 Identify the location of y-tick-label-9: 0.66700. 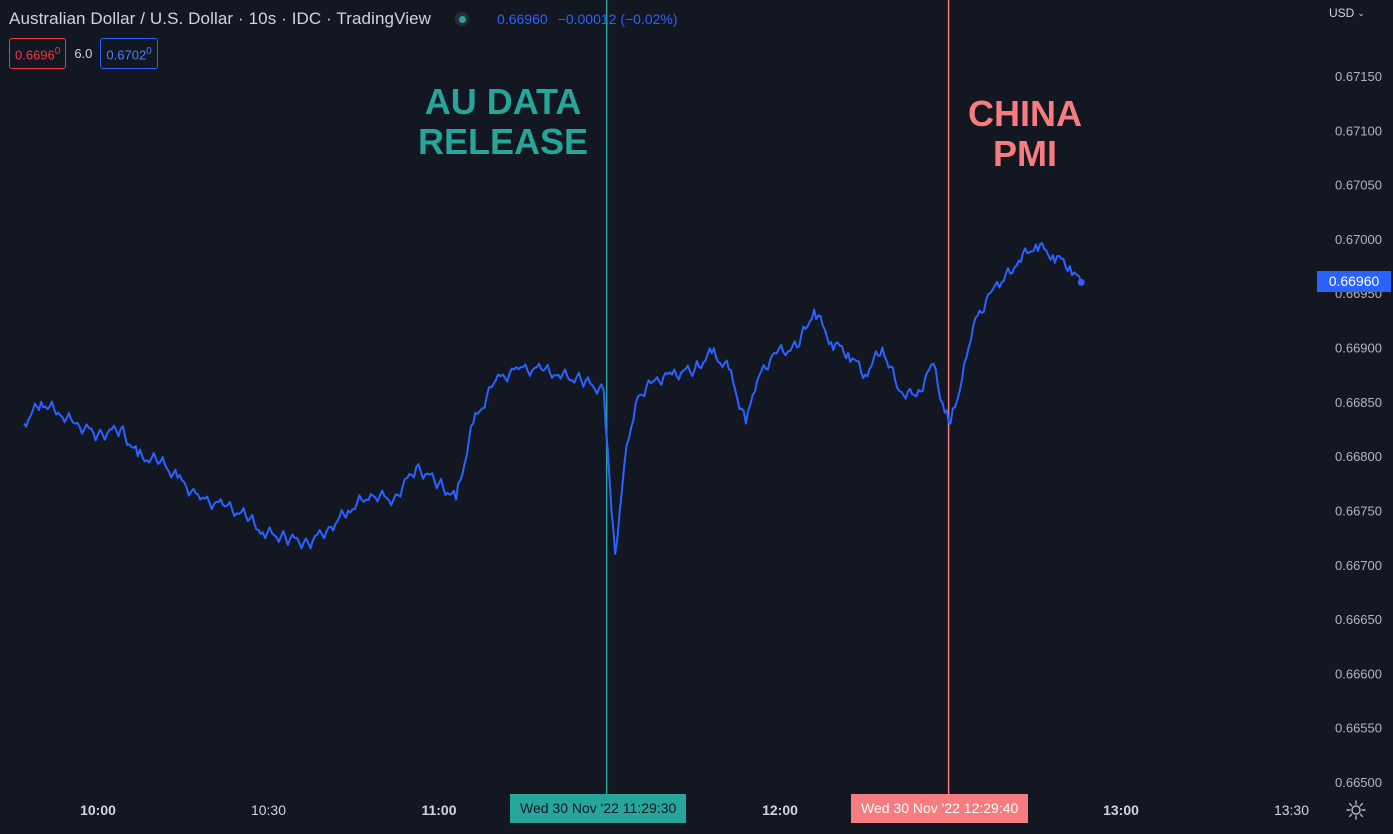
(1358, 565).